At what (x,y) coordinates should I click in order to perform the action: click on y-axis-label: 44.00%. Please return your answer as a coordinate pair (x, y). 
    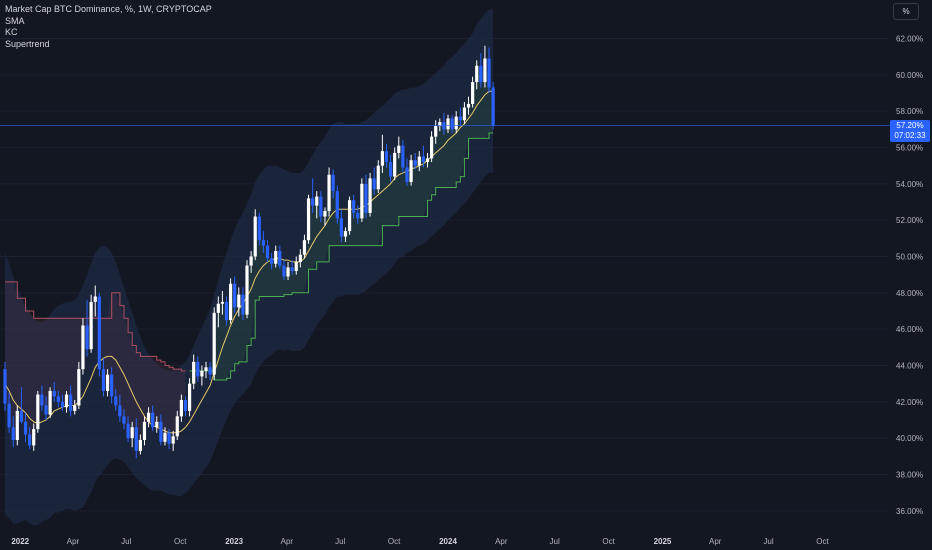
    Looking at the image, I should click on (909, 366).